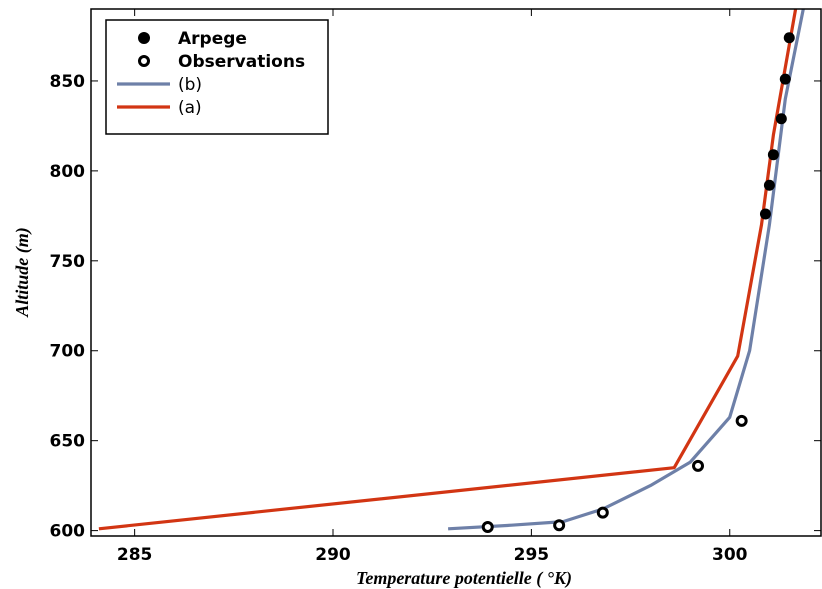 This screenshot has width=822, height=589. Describe the element at coordinates (135, 555) in the screenshot. I see `x-tick-label: 285` at that location.